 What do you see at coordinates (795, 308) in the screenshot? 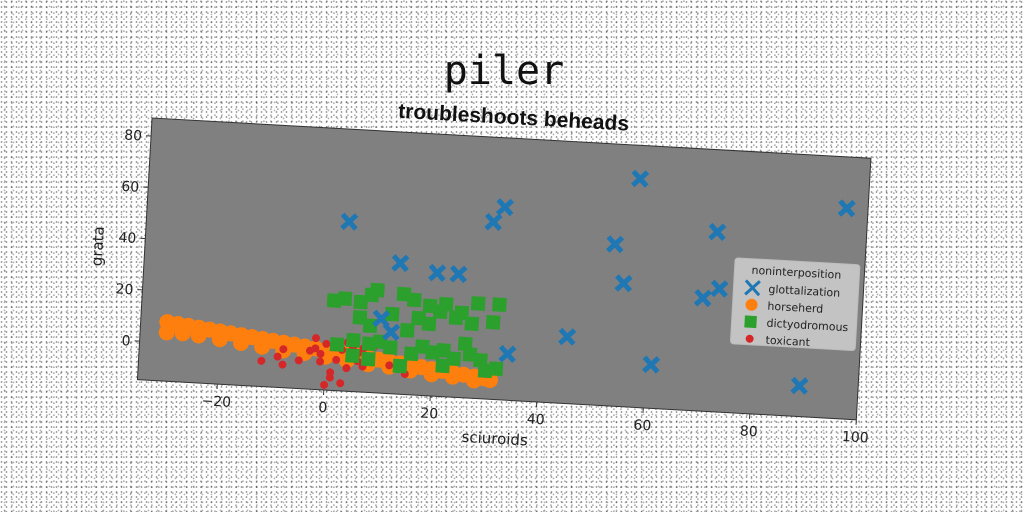
I see `legend-label-horseherd: horseherd` at bounding box center [795, 308].